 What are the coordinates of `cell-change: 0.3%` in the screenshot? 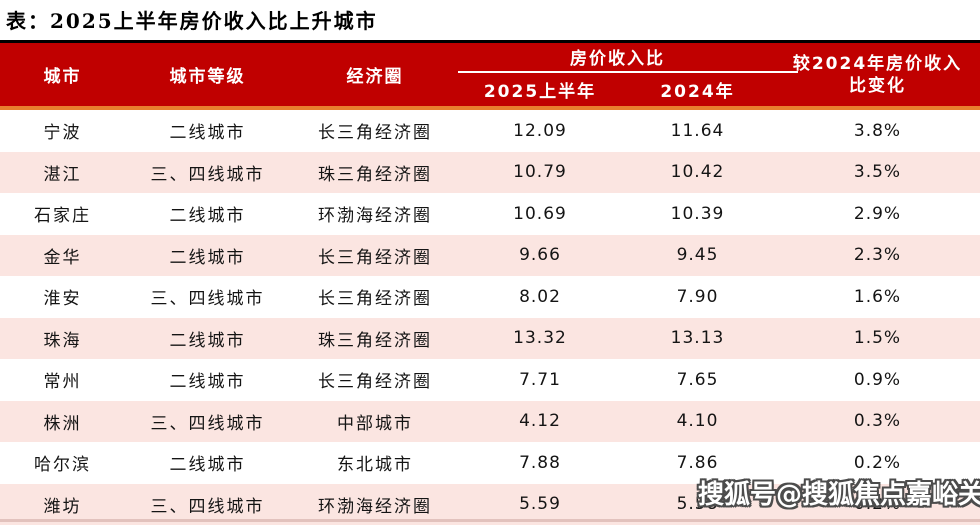 It's located at (877, 421).